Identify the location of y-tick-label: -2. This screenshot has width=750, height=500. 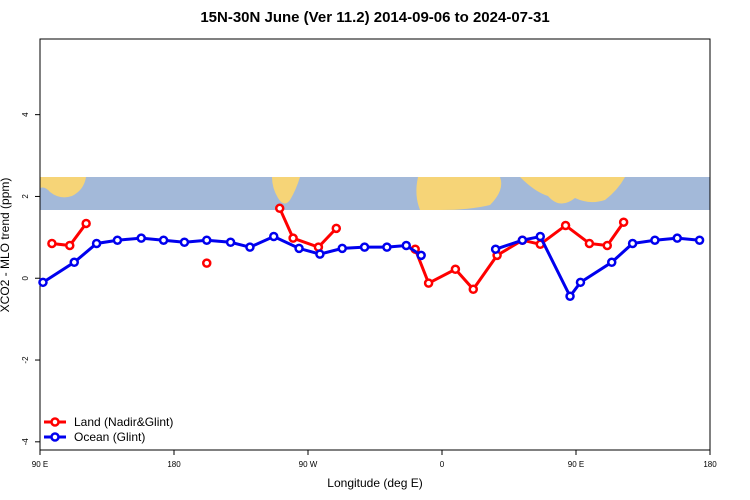
(25, 360).